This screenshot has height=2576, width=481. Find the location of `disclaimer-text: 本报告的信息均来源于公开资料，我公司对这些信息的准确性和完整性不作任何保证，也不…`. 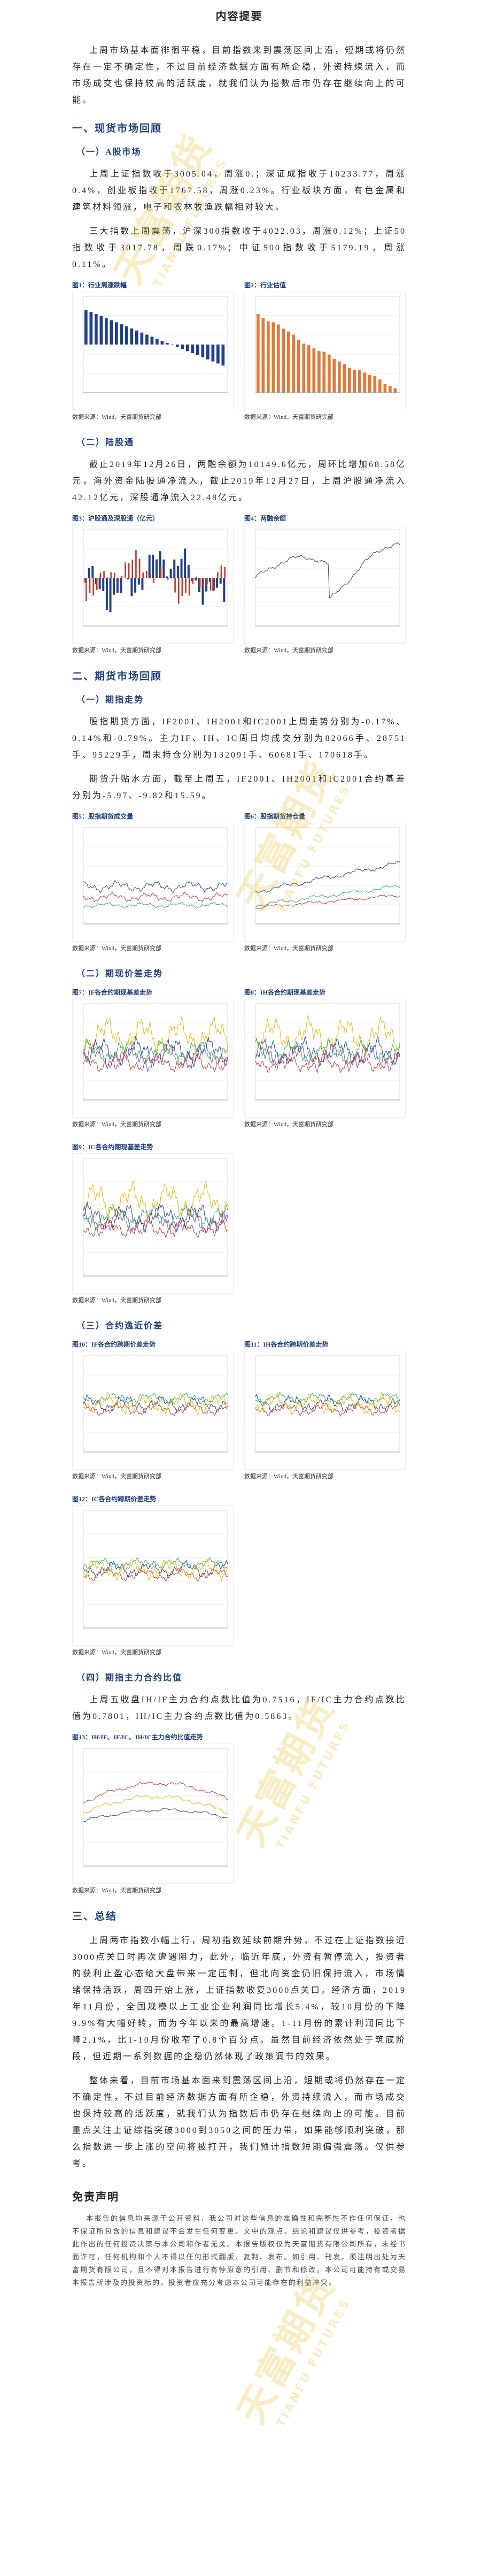

disclaimer-text: 本报告的信息均来源于公开资料，我公司对这些信息的准确性和完整性不作任何保证，也不… is located at coordinates (239, 2250).